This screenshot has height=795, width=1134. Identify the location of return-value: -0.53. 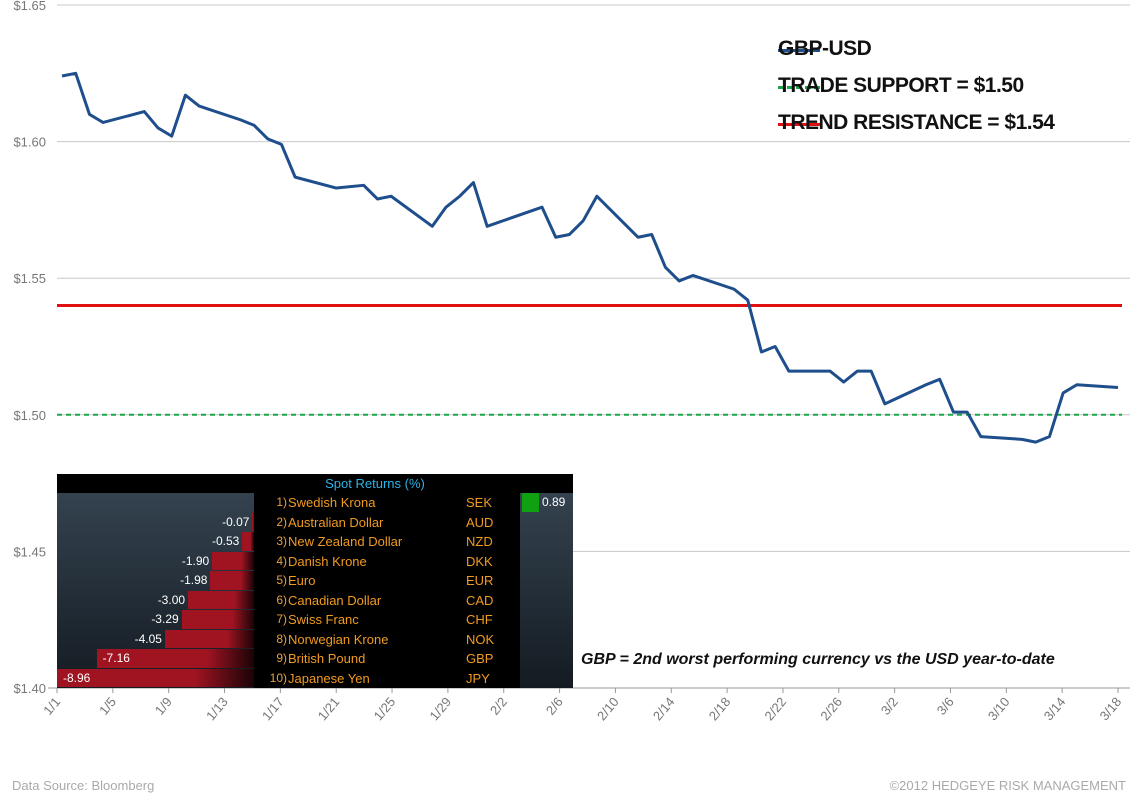
(226, 541).